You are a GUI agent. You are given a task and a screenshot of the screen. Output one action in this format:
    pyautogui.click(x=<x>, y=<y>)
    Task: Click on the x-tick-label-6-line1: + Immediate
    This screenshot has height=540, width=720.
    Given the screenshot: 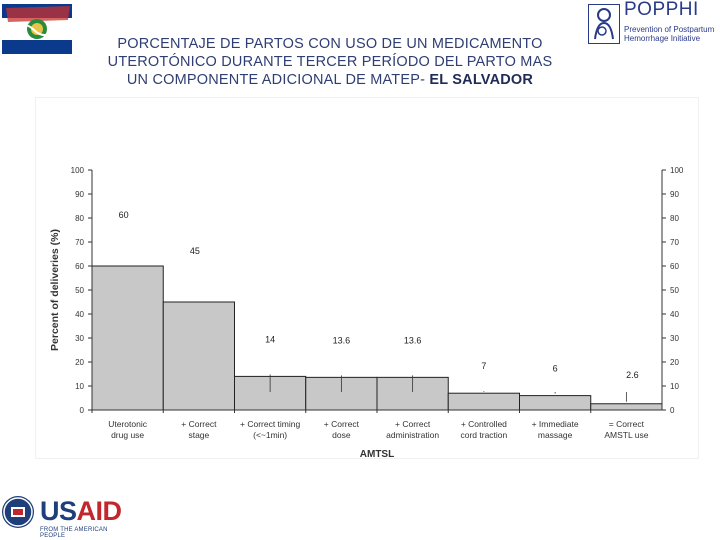 What is the action you would take?
    pyautogui.click(x=555, y=424)
    